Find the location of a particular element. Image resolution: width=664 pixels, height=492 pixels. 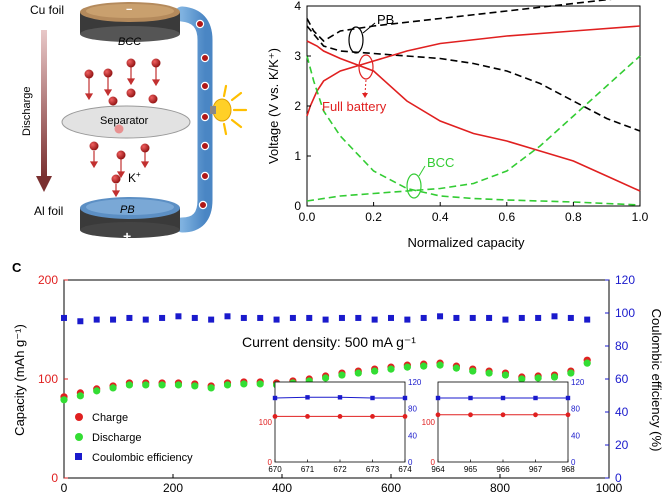

voltage-curve is located at coordinates (459, 21).